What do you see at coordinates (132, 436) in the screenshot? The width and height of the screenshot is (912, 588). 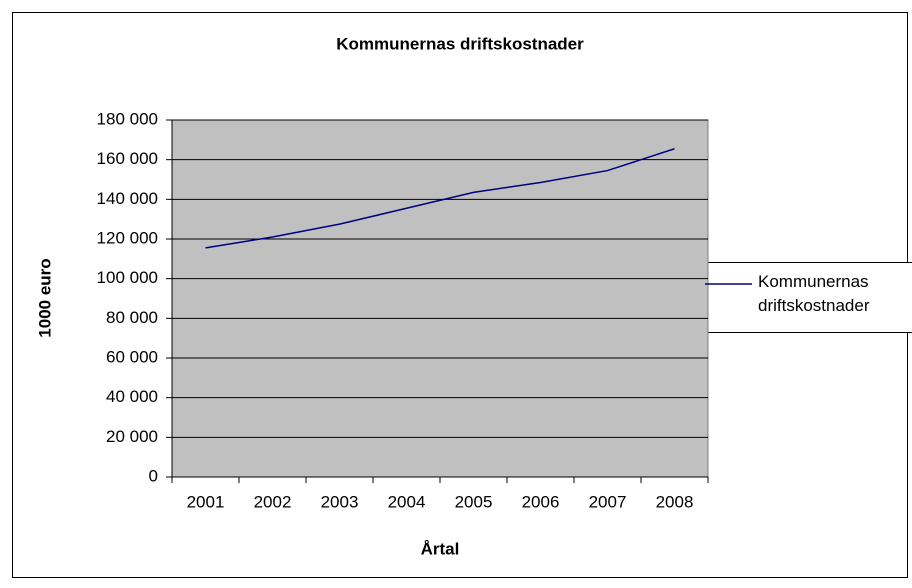 I see `y-tick-label: 20 000` at bounding box center [132, 436].